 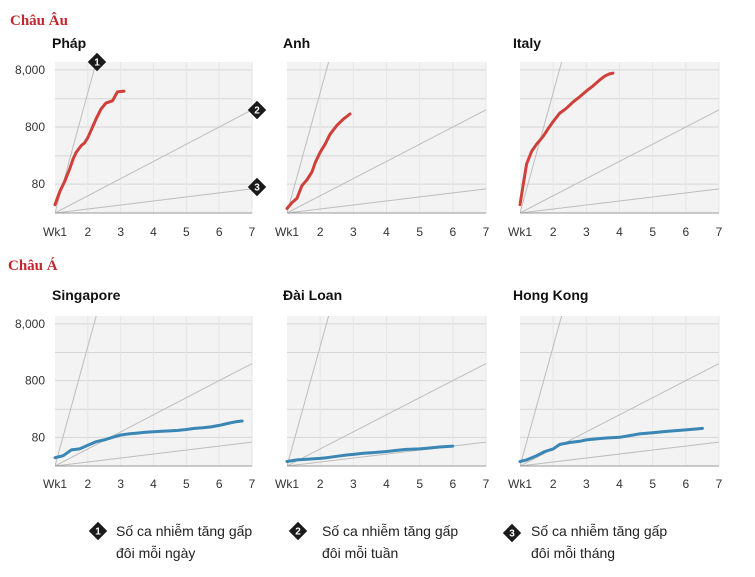 What do you see at coordinates (615, 389) in the screenshot?
I see `chart-panel: Wk1 2 3 4 5 6 7 Hong Kong` at bounding box center [615, 389].